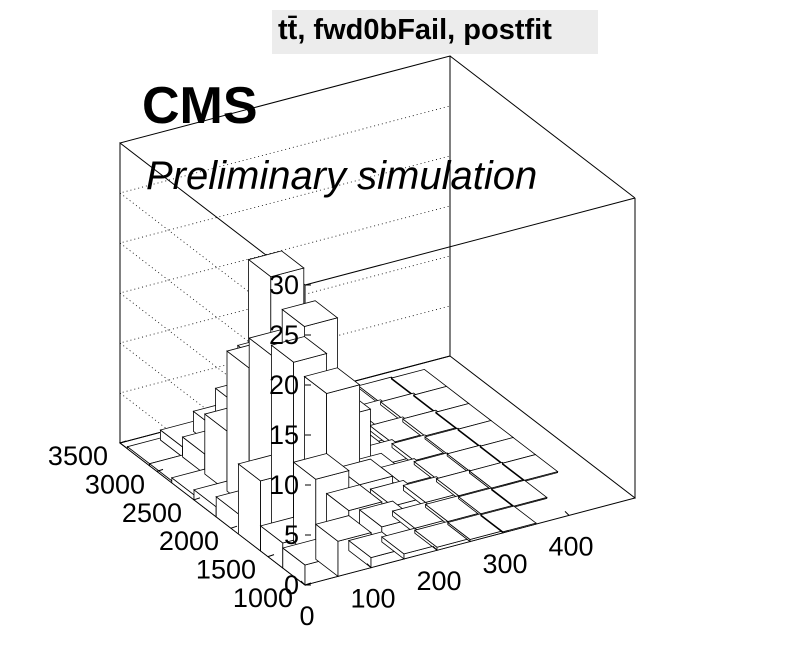  What do you see at coordinates (291, 585) in the screenshot?
I see `z-tick-label: 0` at bounding box center [291, 585].